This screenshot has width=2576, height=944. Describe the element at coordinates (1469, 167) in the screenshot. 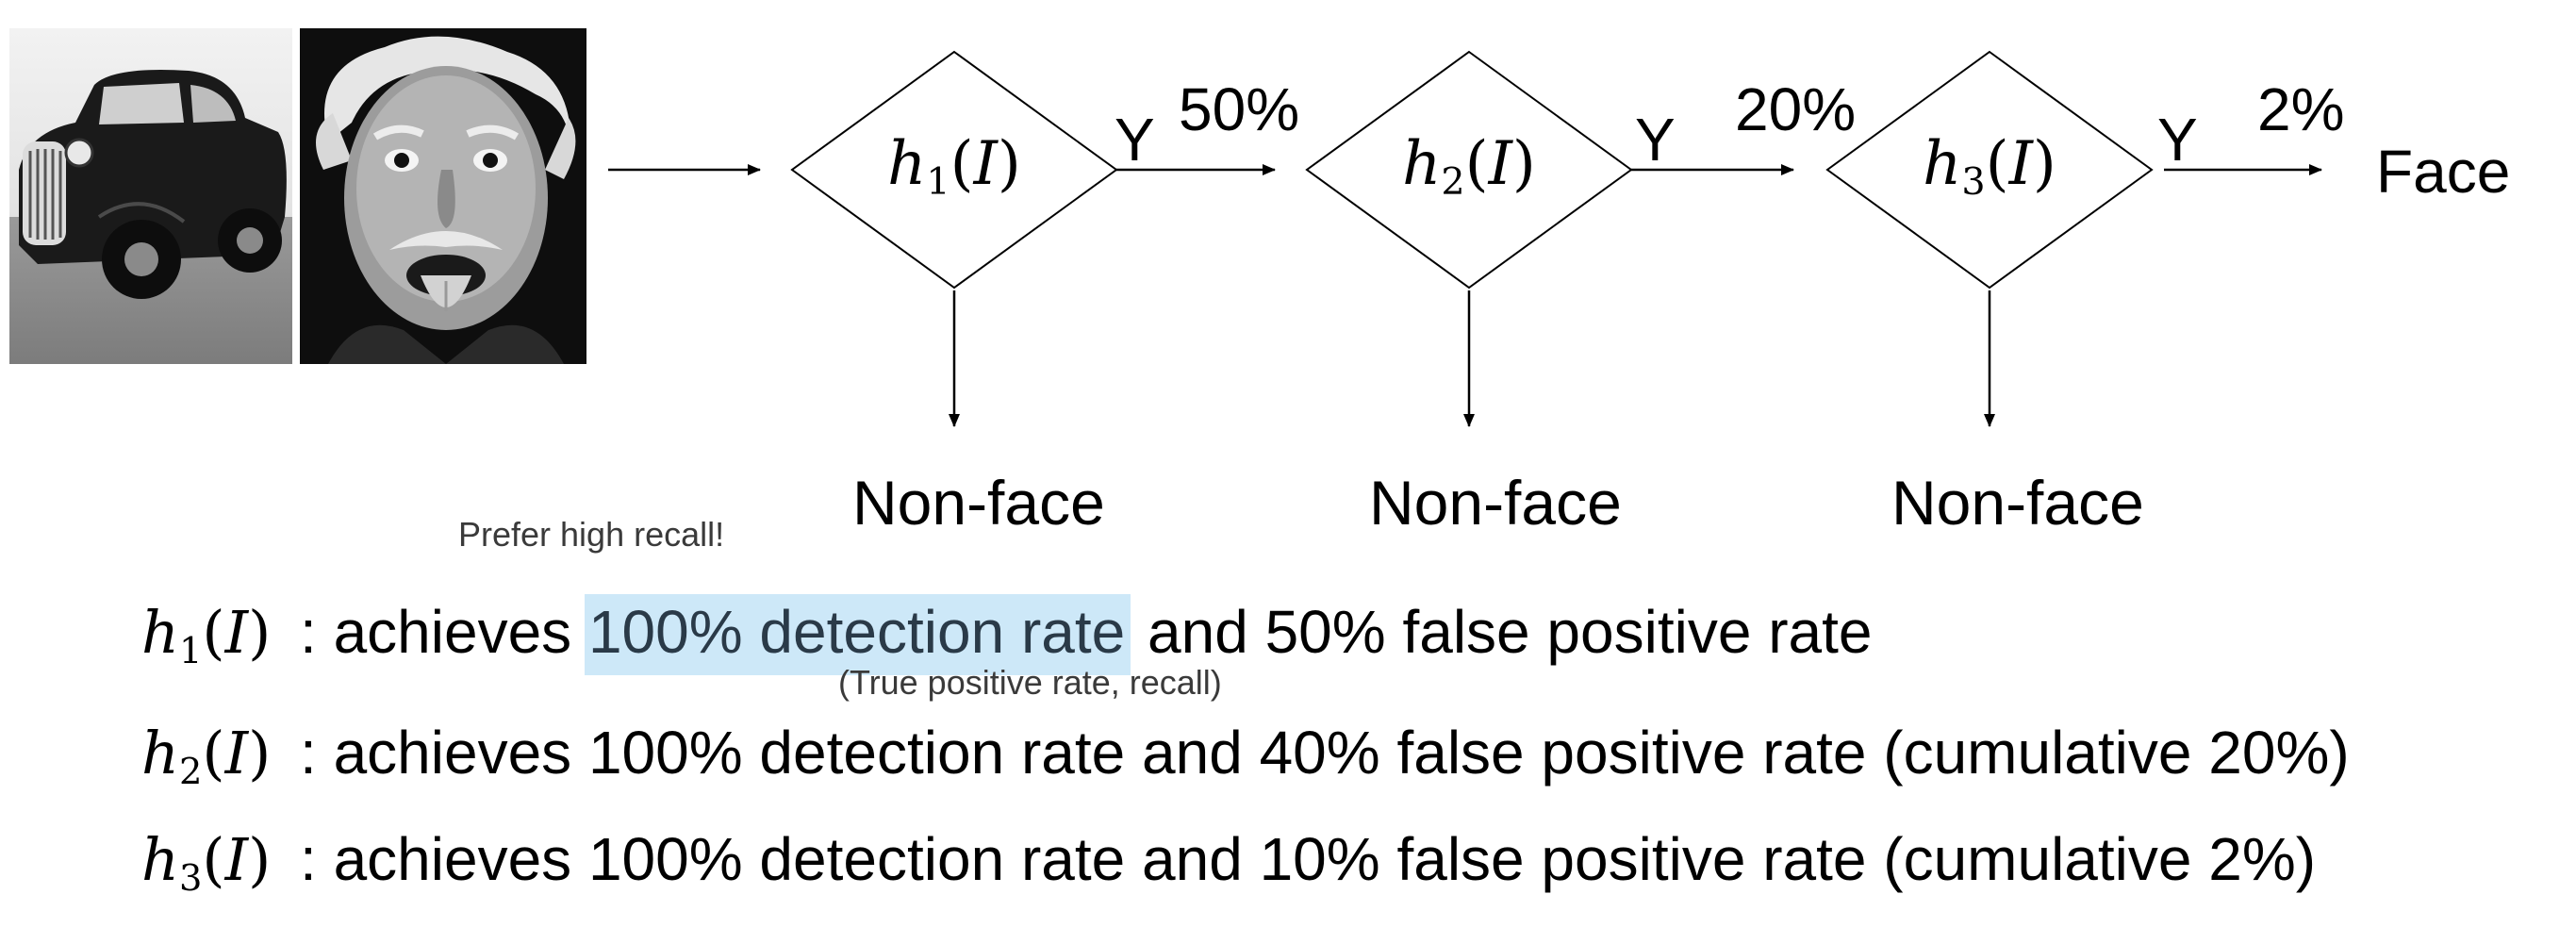

I see `stage-2-classifier-label: h2(I)` at that location.